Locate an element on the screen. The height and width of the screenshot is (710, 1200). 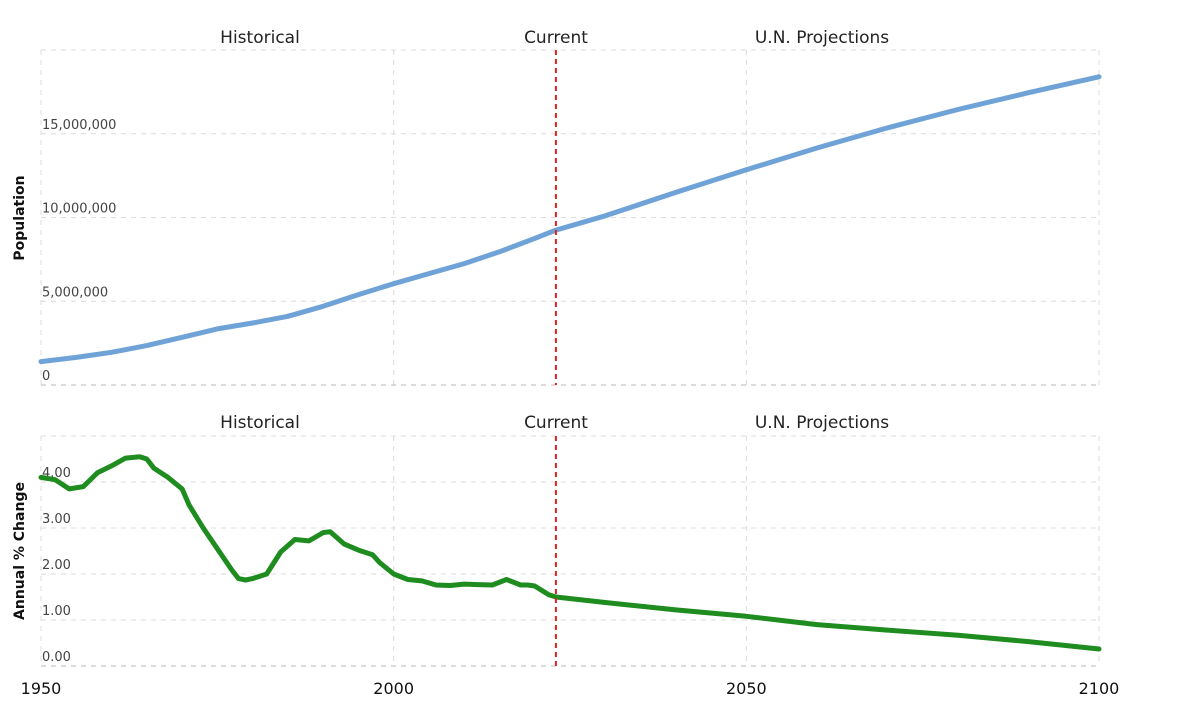
change-y-axis-title: Annual % Change is located at coordinates (20, 551).